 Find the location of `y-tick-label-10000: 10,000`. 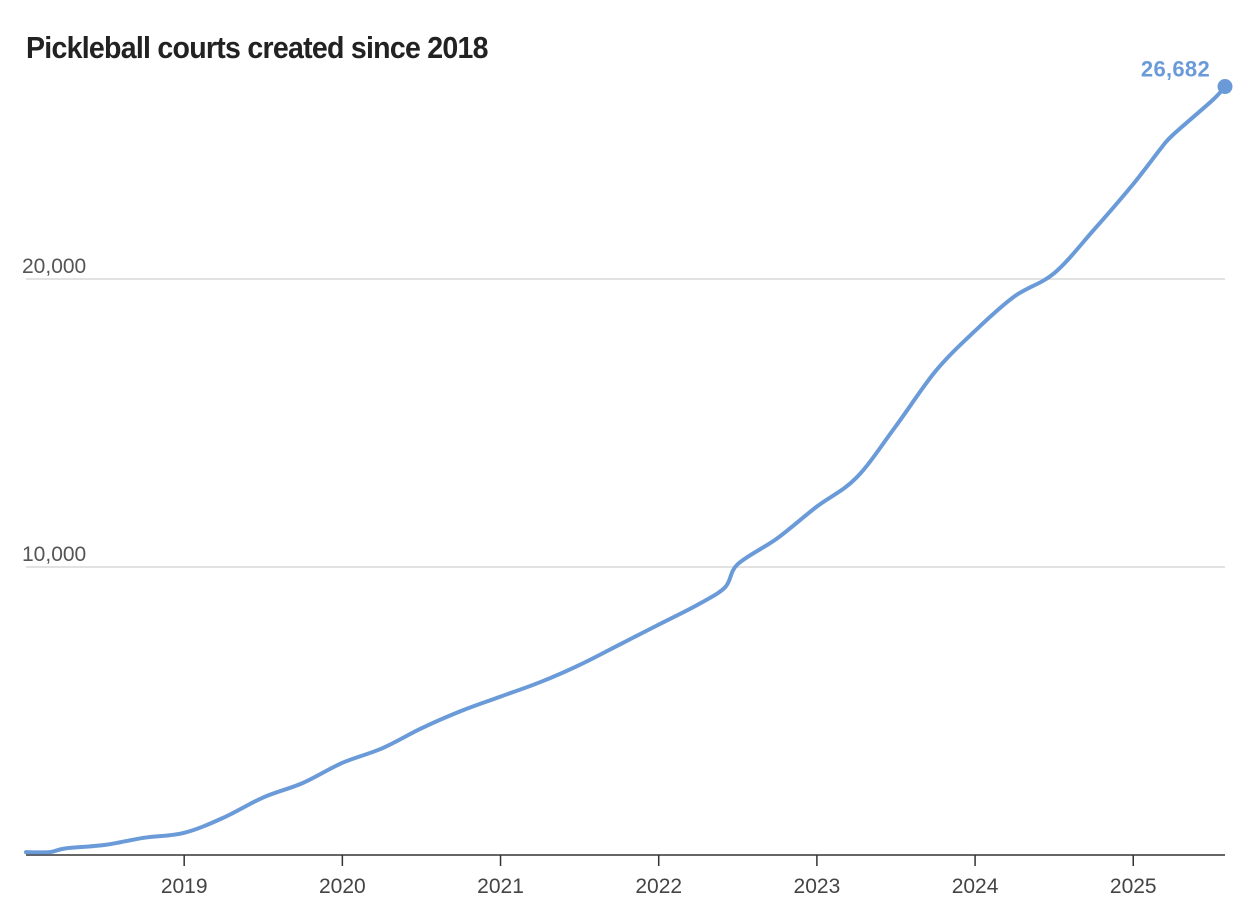

y-tick-label-10000: 10,000 is located at coordinates (54, 554).